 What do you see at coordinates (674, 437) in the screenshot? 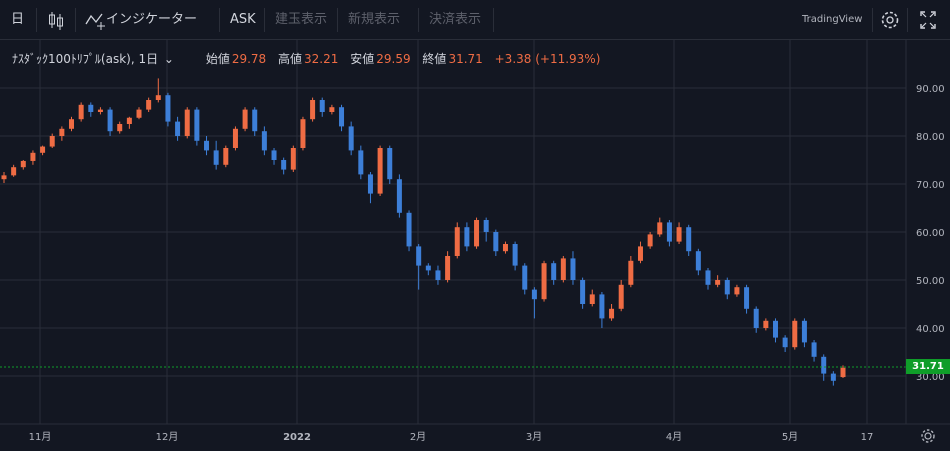
I see `time-tick-label: 4月` at bounding box center [674, 437].